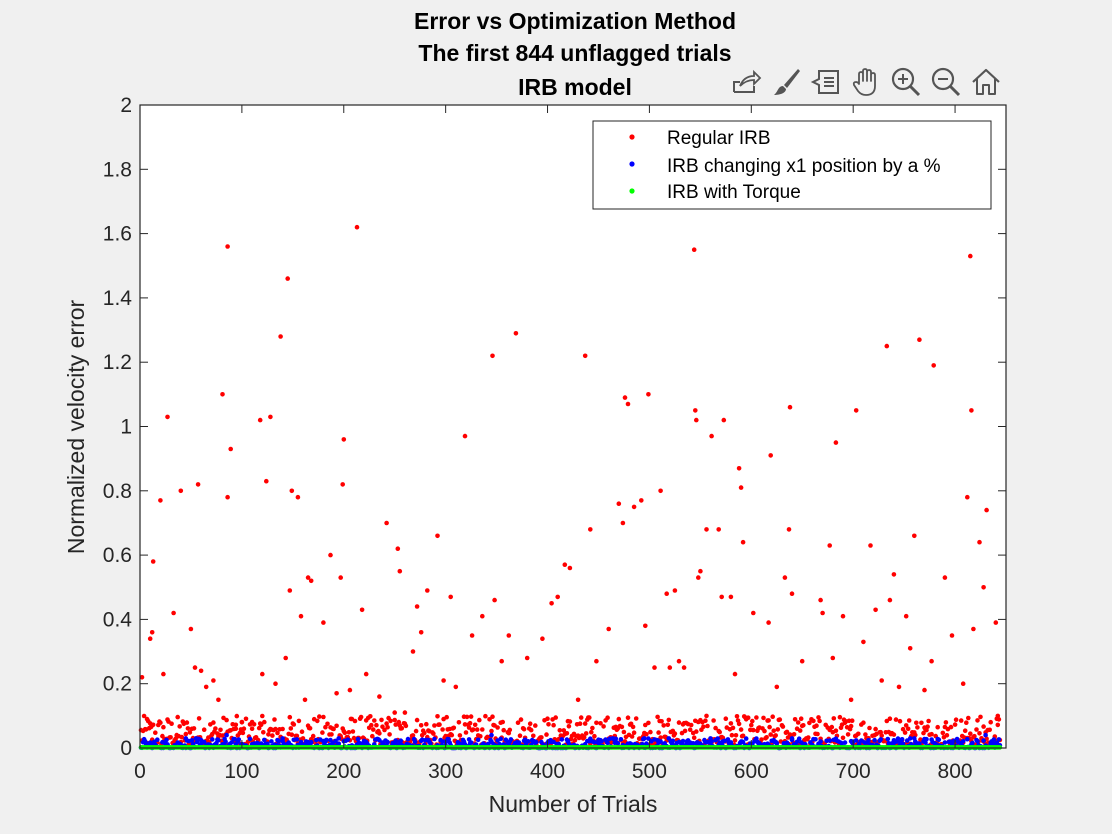 The image size is (1112, 834). I want to click on brush-icon, so click(787, 82).